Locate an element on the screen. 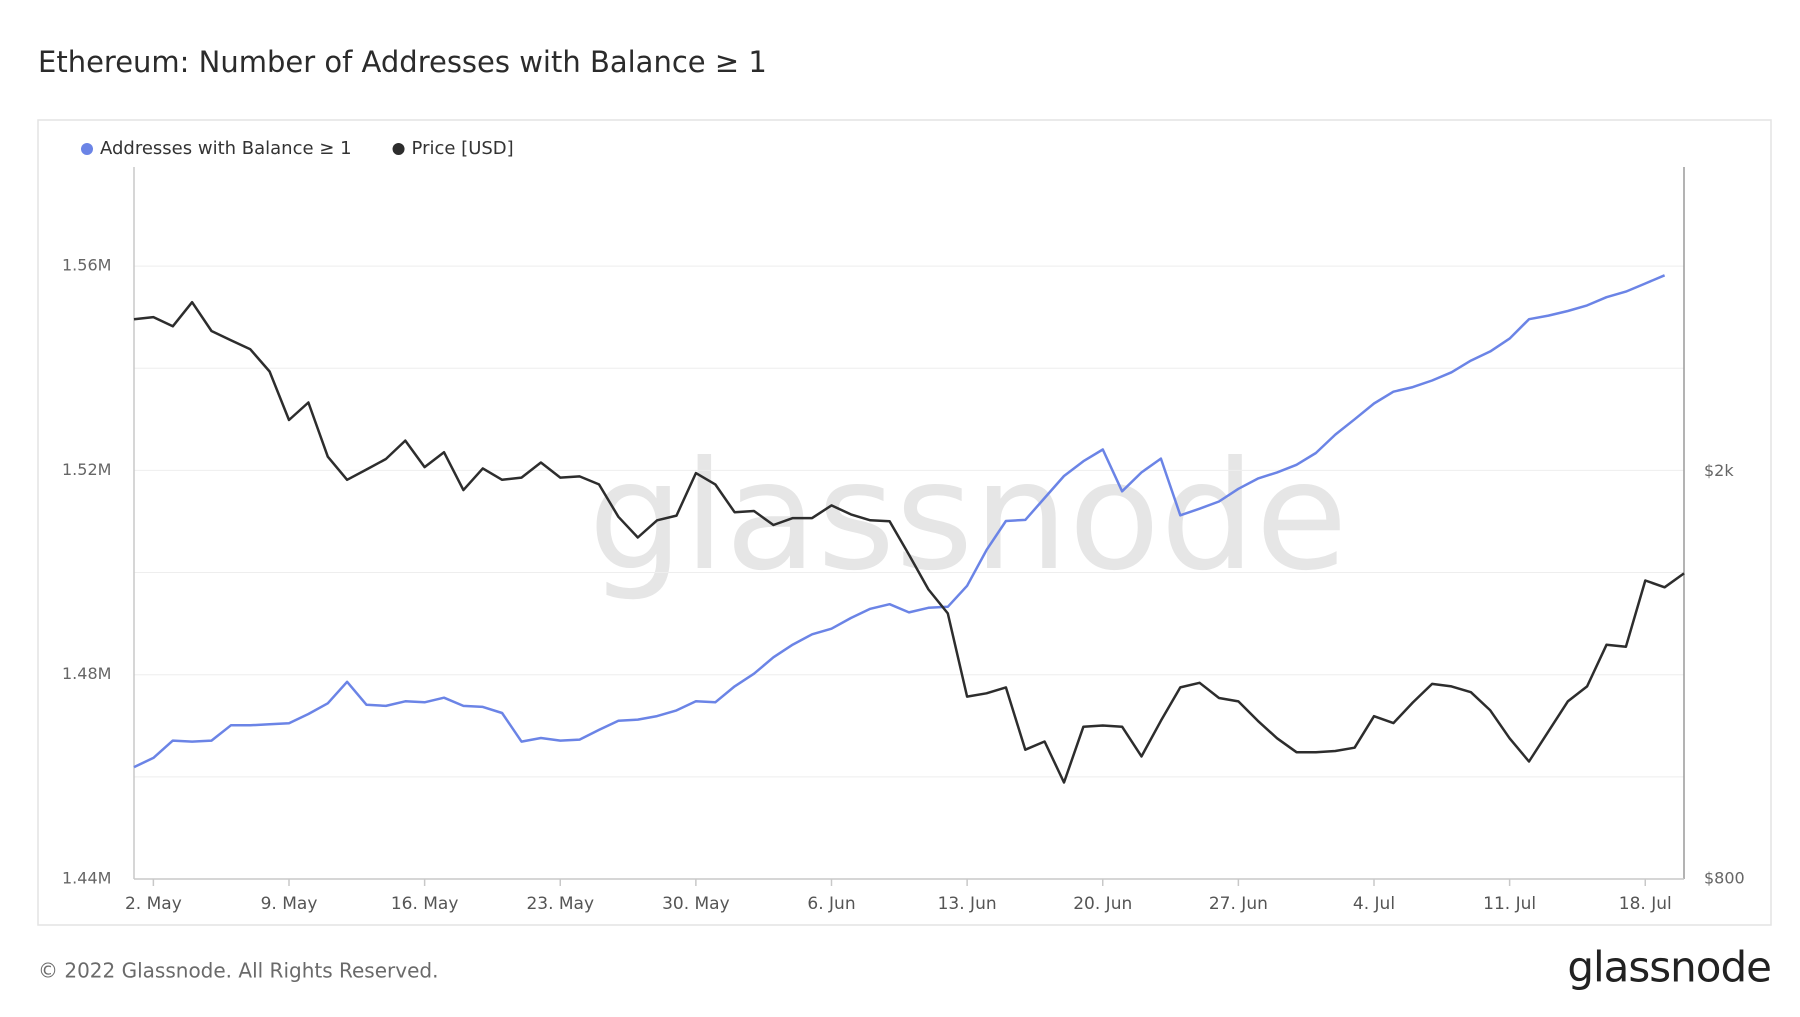 Image resolution: width=1800 pixels, height=1017 pixels. x-tick-label: 27. Jun is located at coordinates (1238, 904).